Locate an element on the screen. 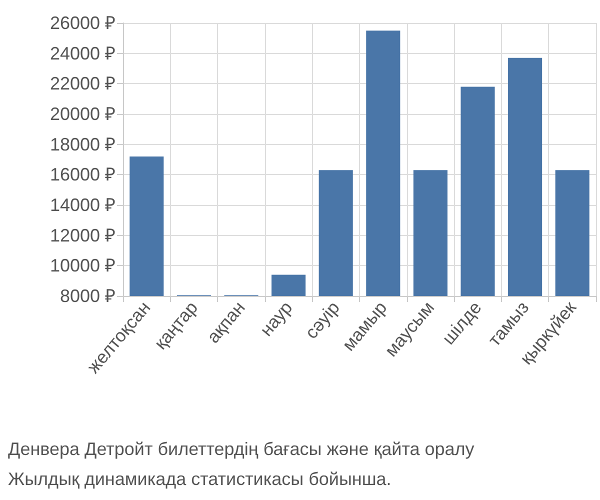 This screenshot has width=600, height=500. y-tick-label: 14000 ₽ is located at coordinates (82, 205).